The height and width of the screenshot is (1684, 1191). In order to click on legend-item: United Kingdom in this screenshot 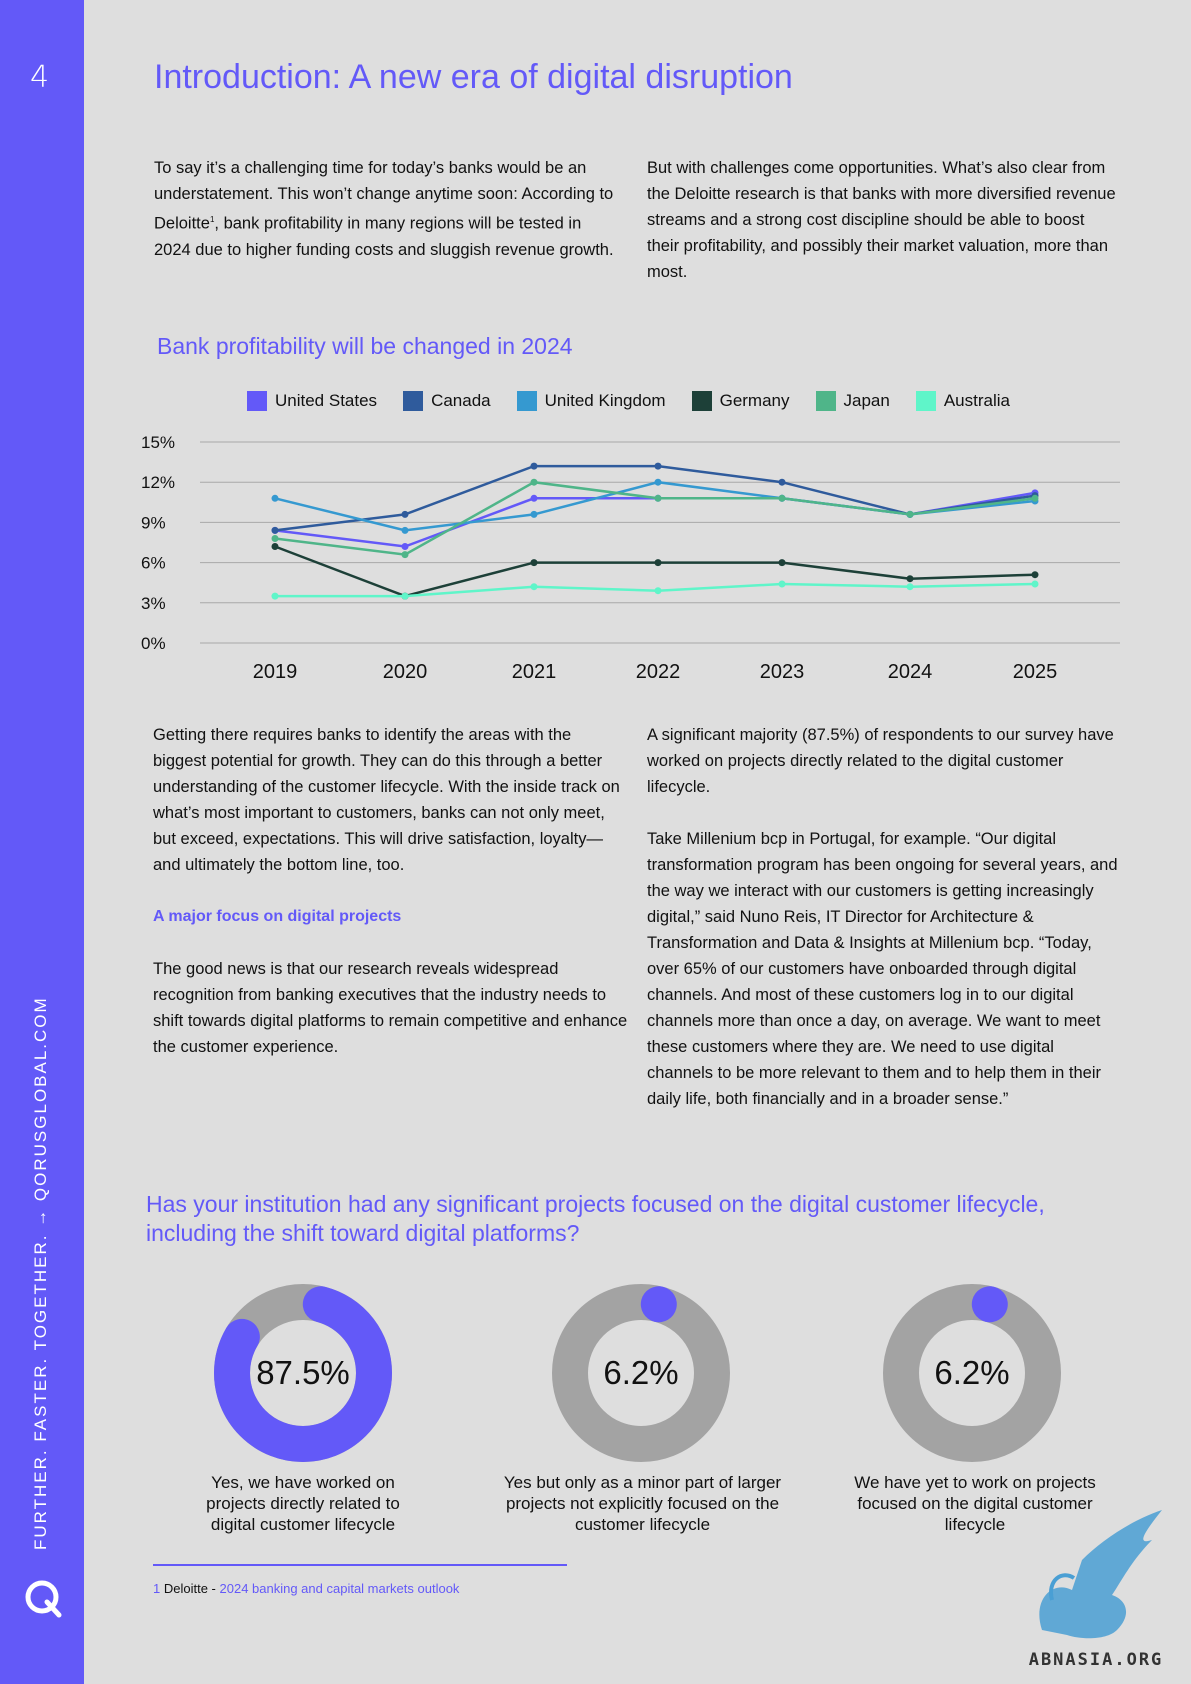, I will do `click(591, 401)`.